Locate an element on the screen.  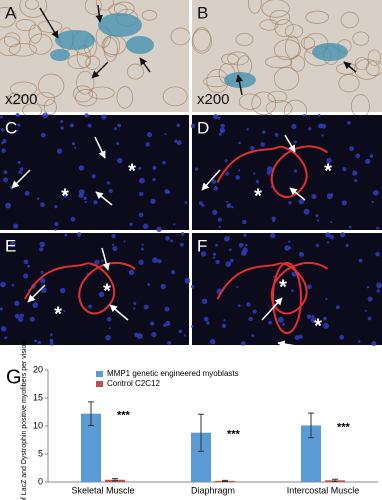
panel-label: F is located at coordinates (202, 245).